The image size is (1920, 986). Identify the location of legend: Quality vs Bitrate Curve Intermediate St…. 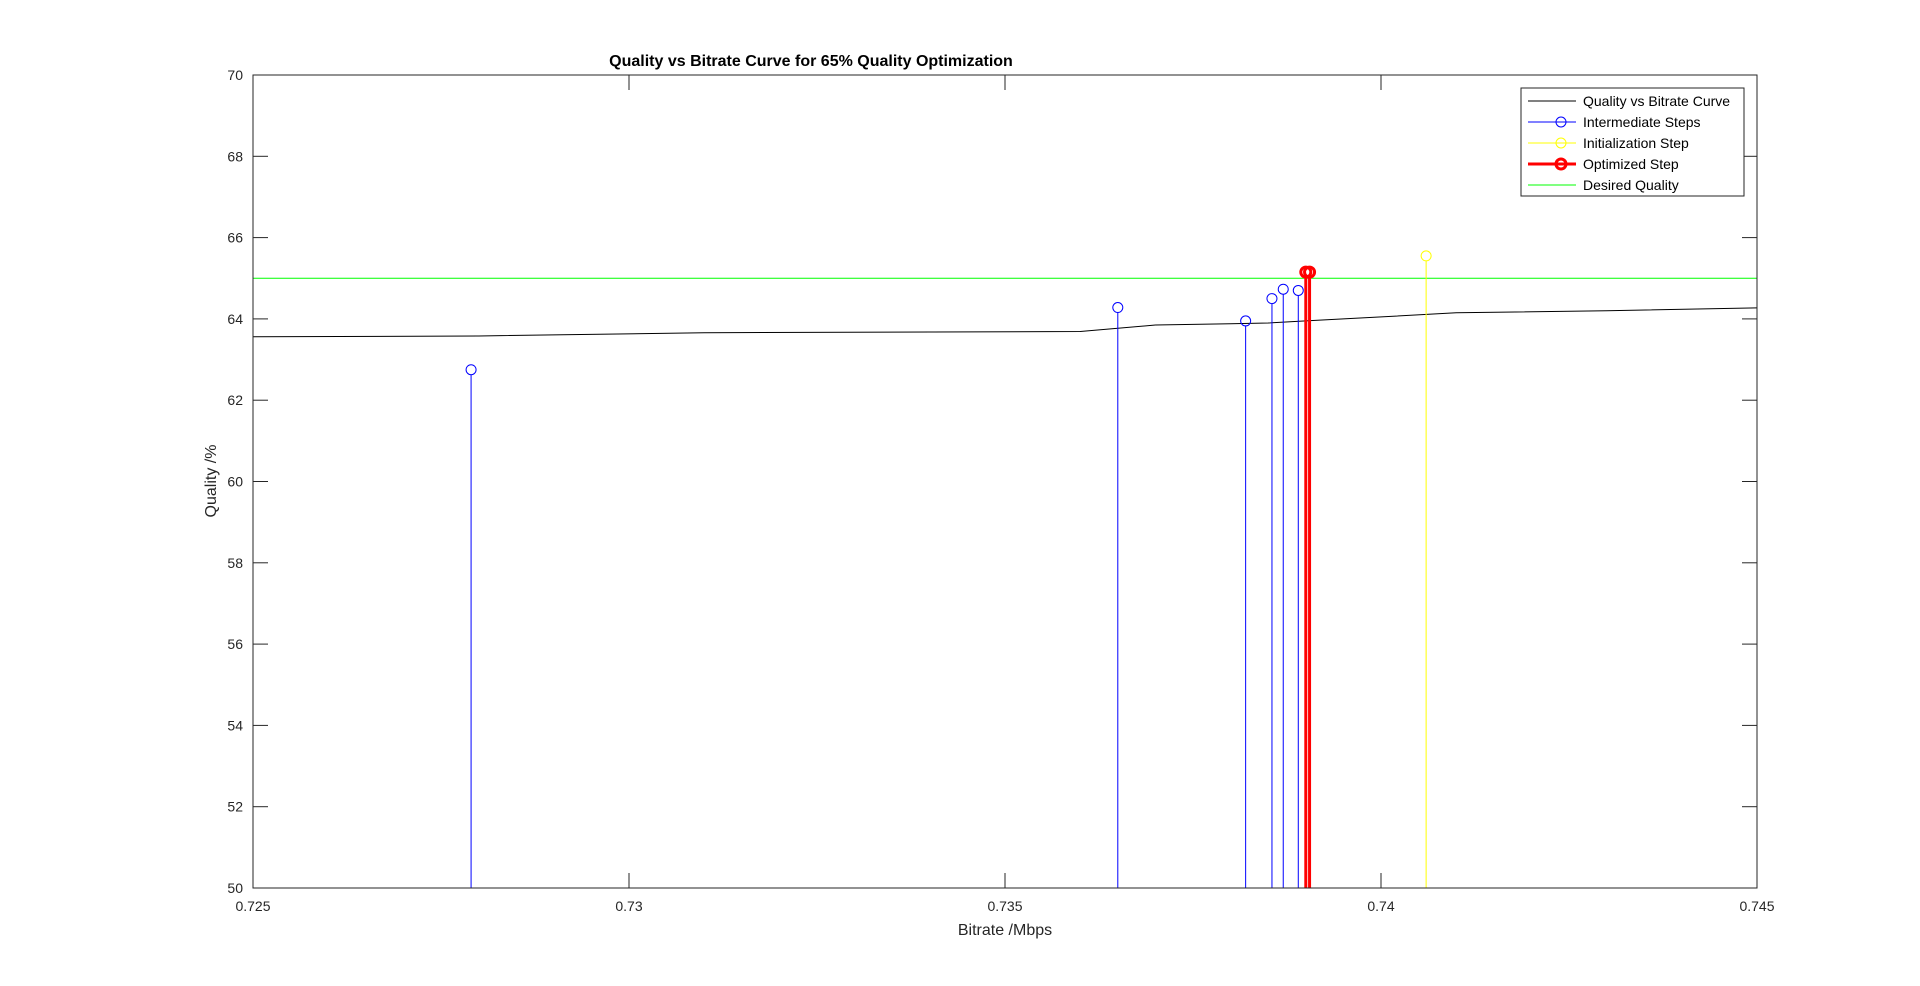
(1632, 142).